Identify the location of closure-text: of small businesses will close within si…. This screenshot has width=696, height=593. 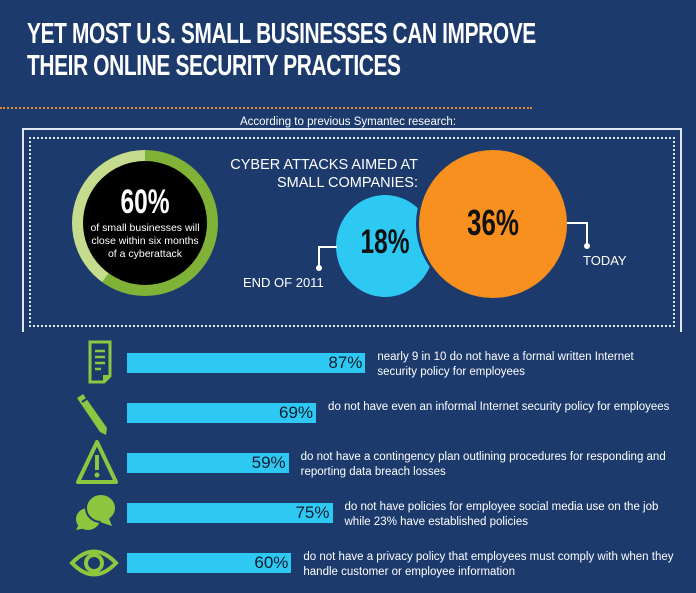
(145, 241).